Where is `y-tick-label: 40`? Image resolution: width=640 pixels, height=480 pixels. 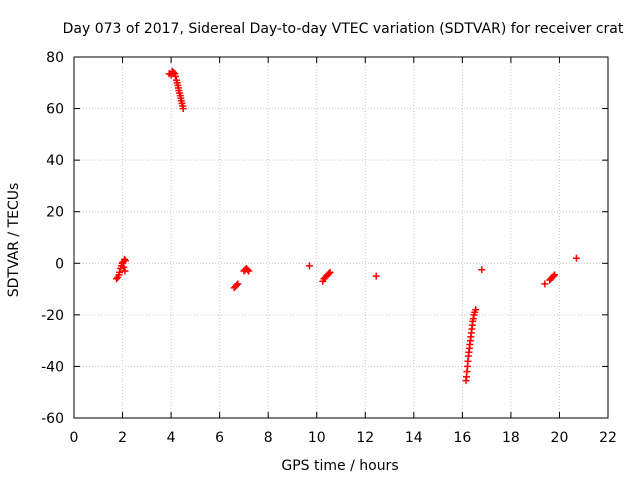 y-tick-label: 40 is located at coordinates (55, 161).